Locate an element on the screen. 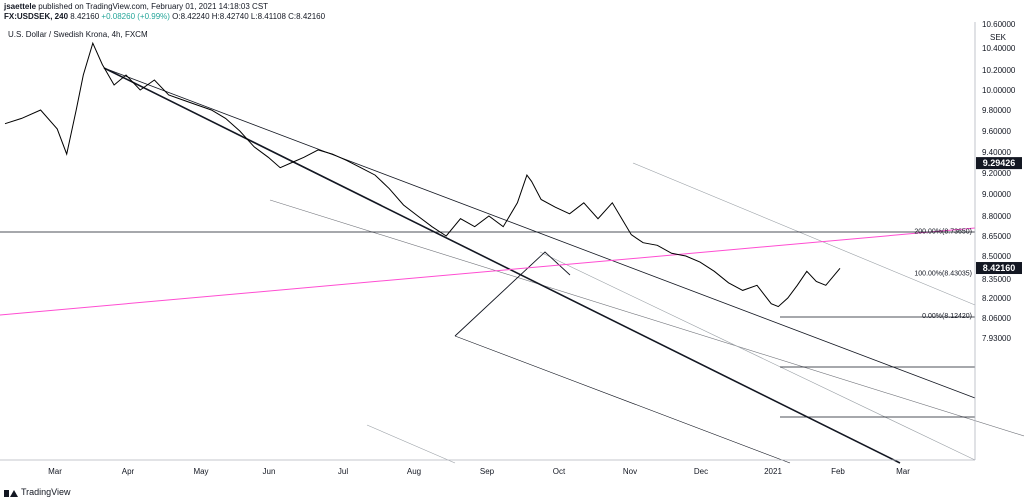 This screenshot has width=1024, height=503. price-tick-label: 10.60000 is located at coordinates (999, 24).